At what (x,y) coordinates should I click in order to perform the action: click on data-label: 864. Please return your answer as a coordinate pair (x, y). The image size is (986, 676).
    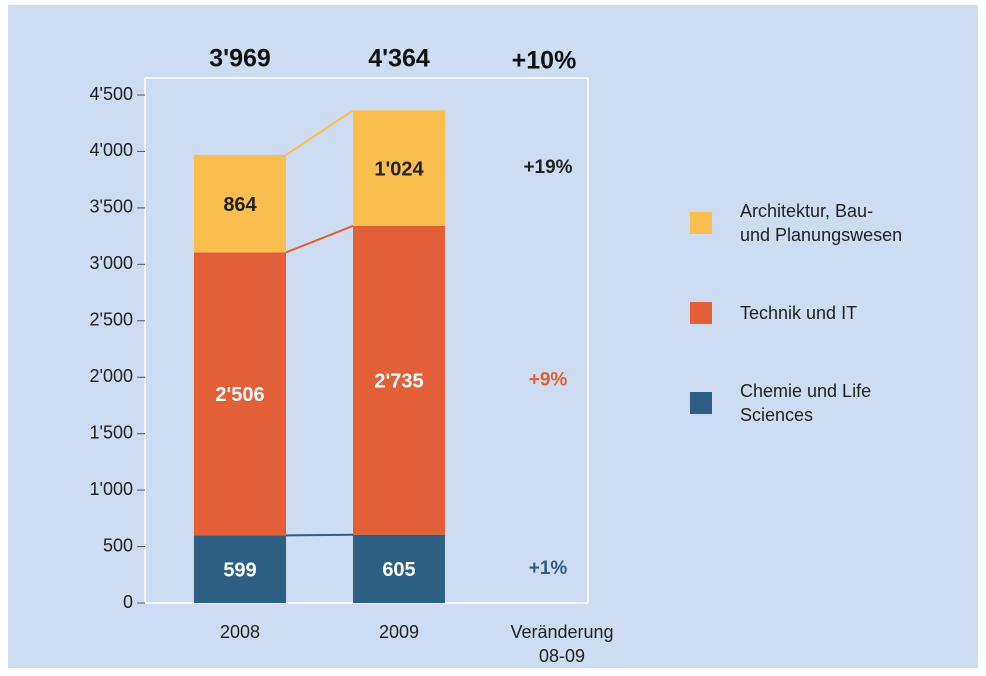
    Looking at the image, I should click on (240, 205).